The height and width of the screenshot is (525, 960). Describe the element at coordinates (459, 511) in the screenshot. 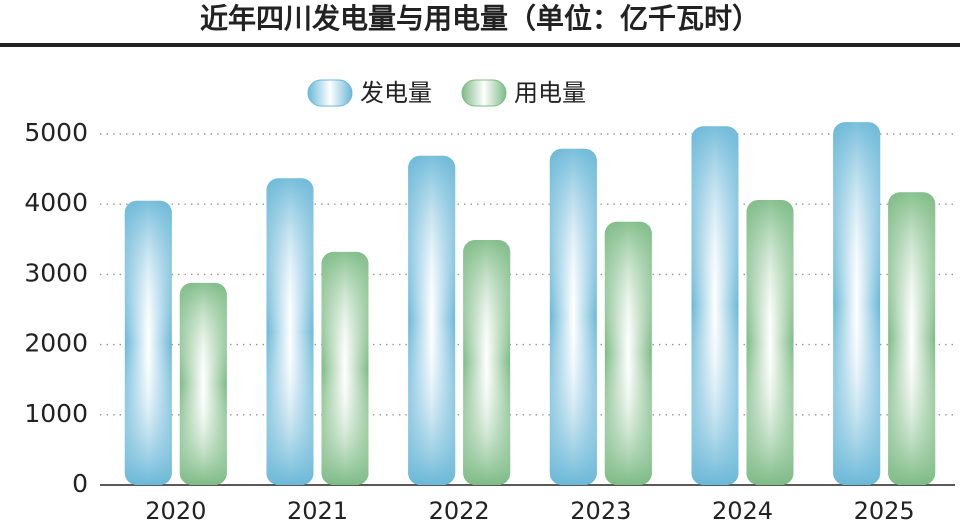

I see `x-tick-label: 2022` at that location.